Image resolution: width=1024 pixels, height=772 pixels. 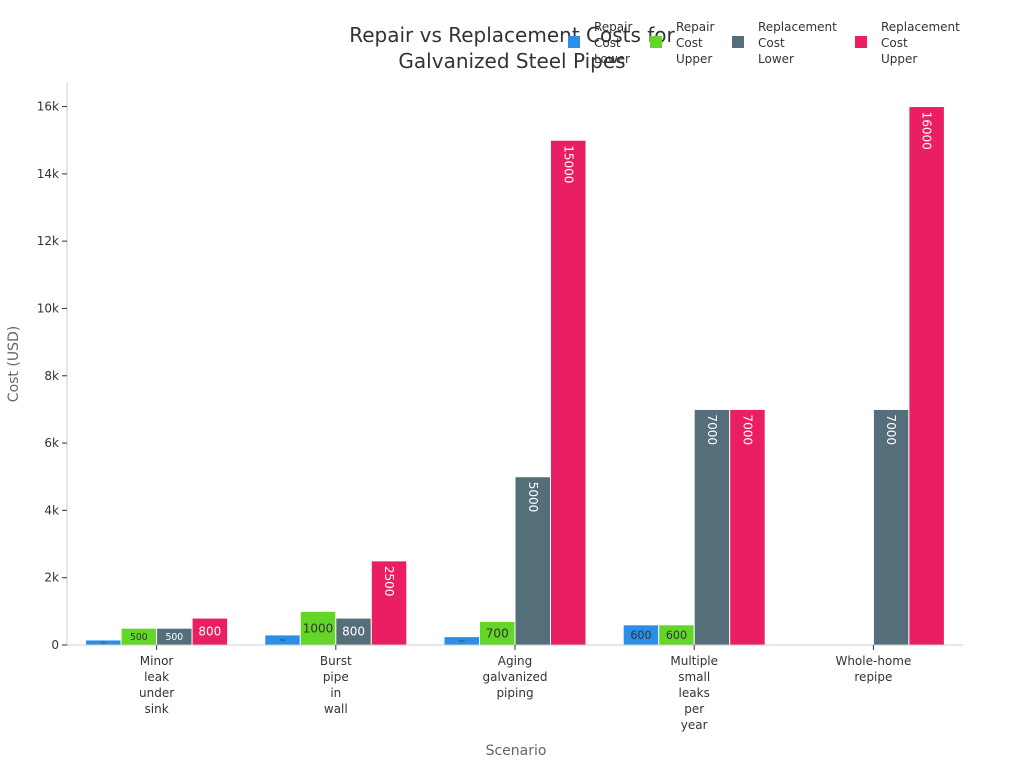 I want to click on x-axis-title: Scenario, so click(x=516, y=751).